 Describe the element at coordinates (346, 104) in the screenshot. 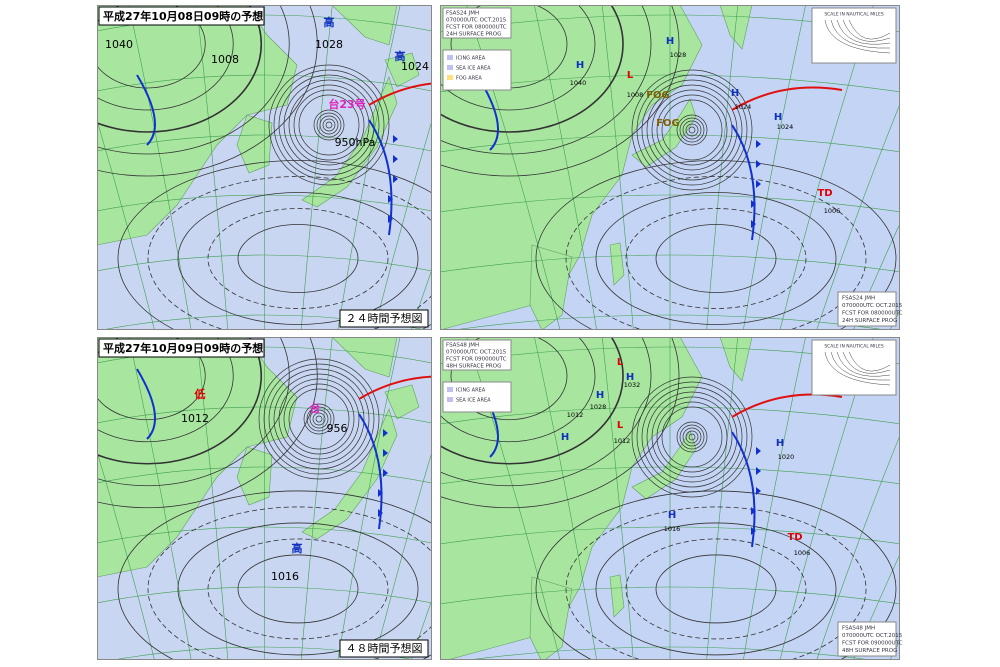

I see `map-label: 台23号` at that location.